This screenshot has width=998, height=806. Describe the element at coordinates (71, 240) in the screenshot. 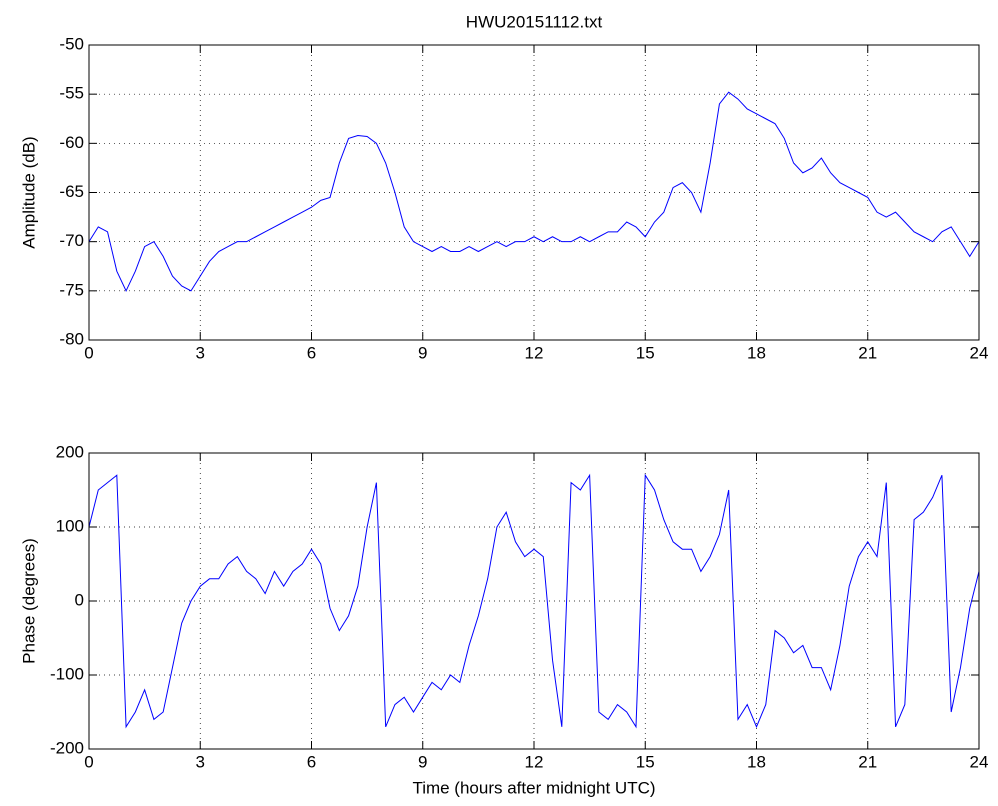

I see `y-tick-label: -70` at that location.